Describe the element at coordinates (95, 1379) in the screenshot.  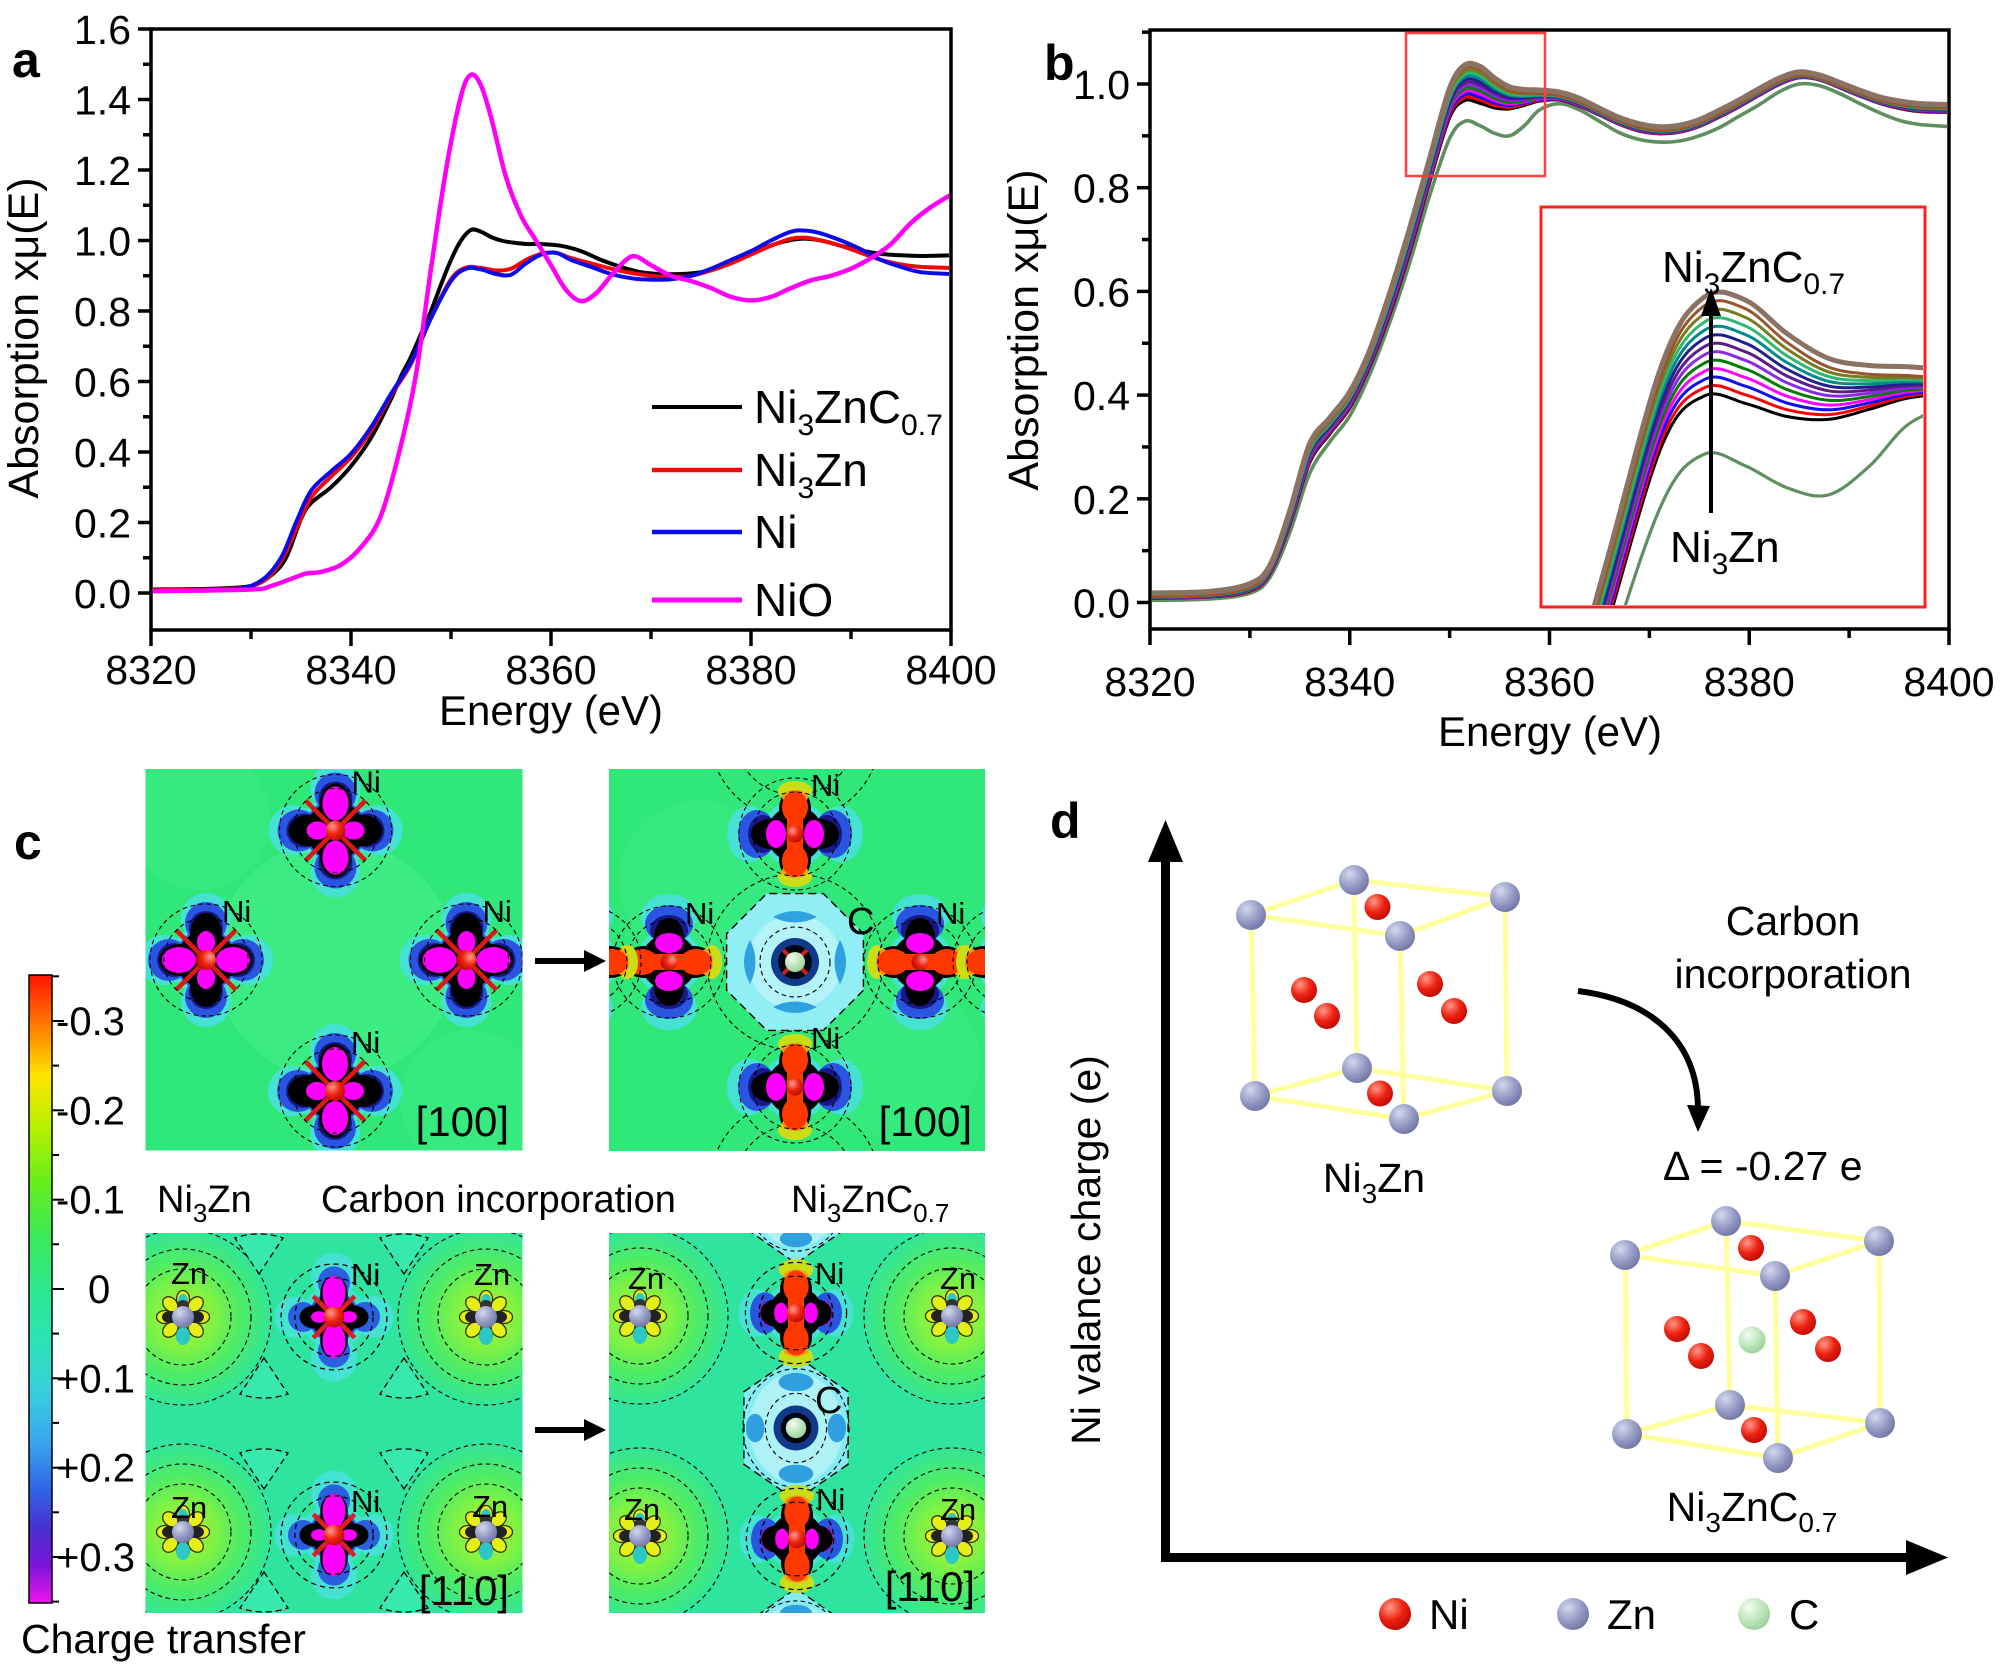
I see `svg-text: +0.1` at that location.